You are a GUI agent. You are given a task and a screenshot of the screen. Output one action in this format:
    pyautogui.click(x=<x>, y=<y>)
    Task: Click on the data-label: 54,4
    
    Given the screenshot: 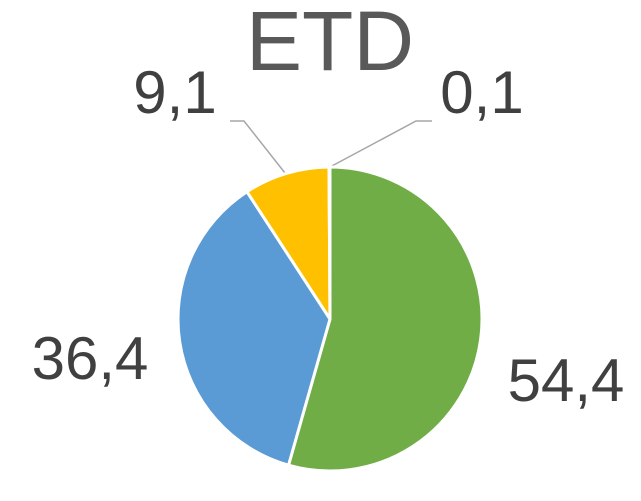 What is the action you would take?
    pyautogui.click(x=566, y=380)
    